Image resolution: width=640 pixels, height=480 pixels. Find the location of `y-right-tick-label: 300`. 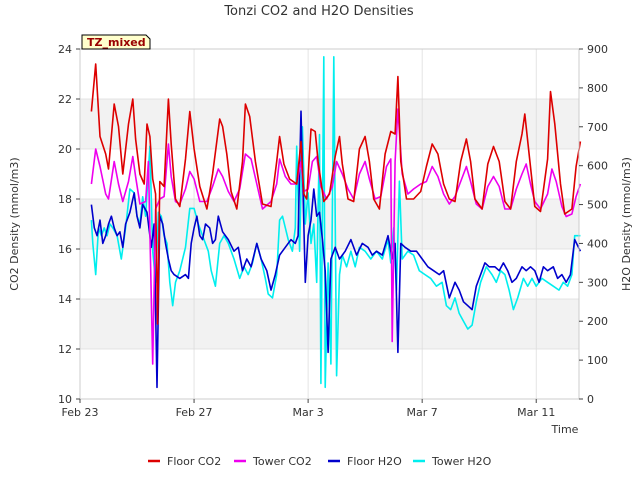

y-right-tick-label: 300 is located at coordinates (597, 282).